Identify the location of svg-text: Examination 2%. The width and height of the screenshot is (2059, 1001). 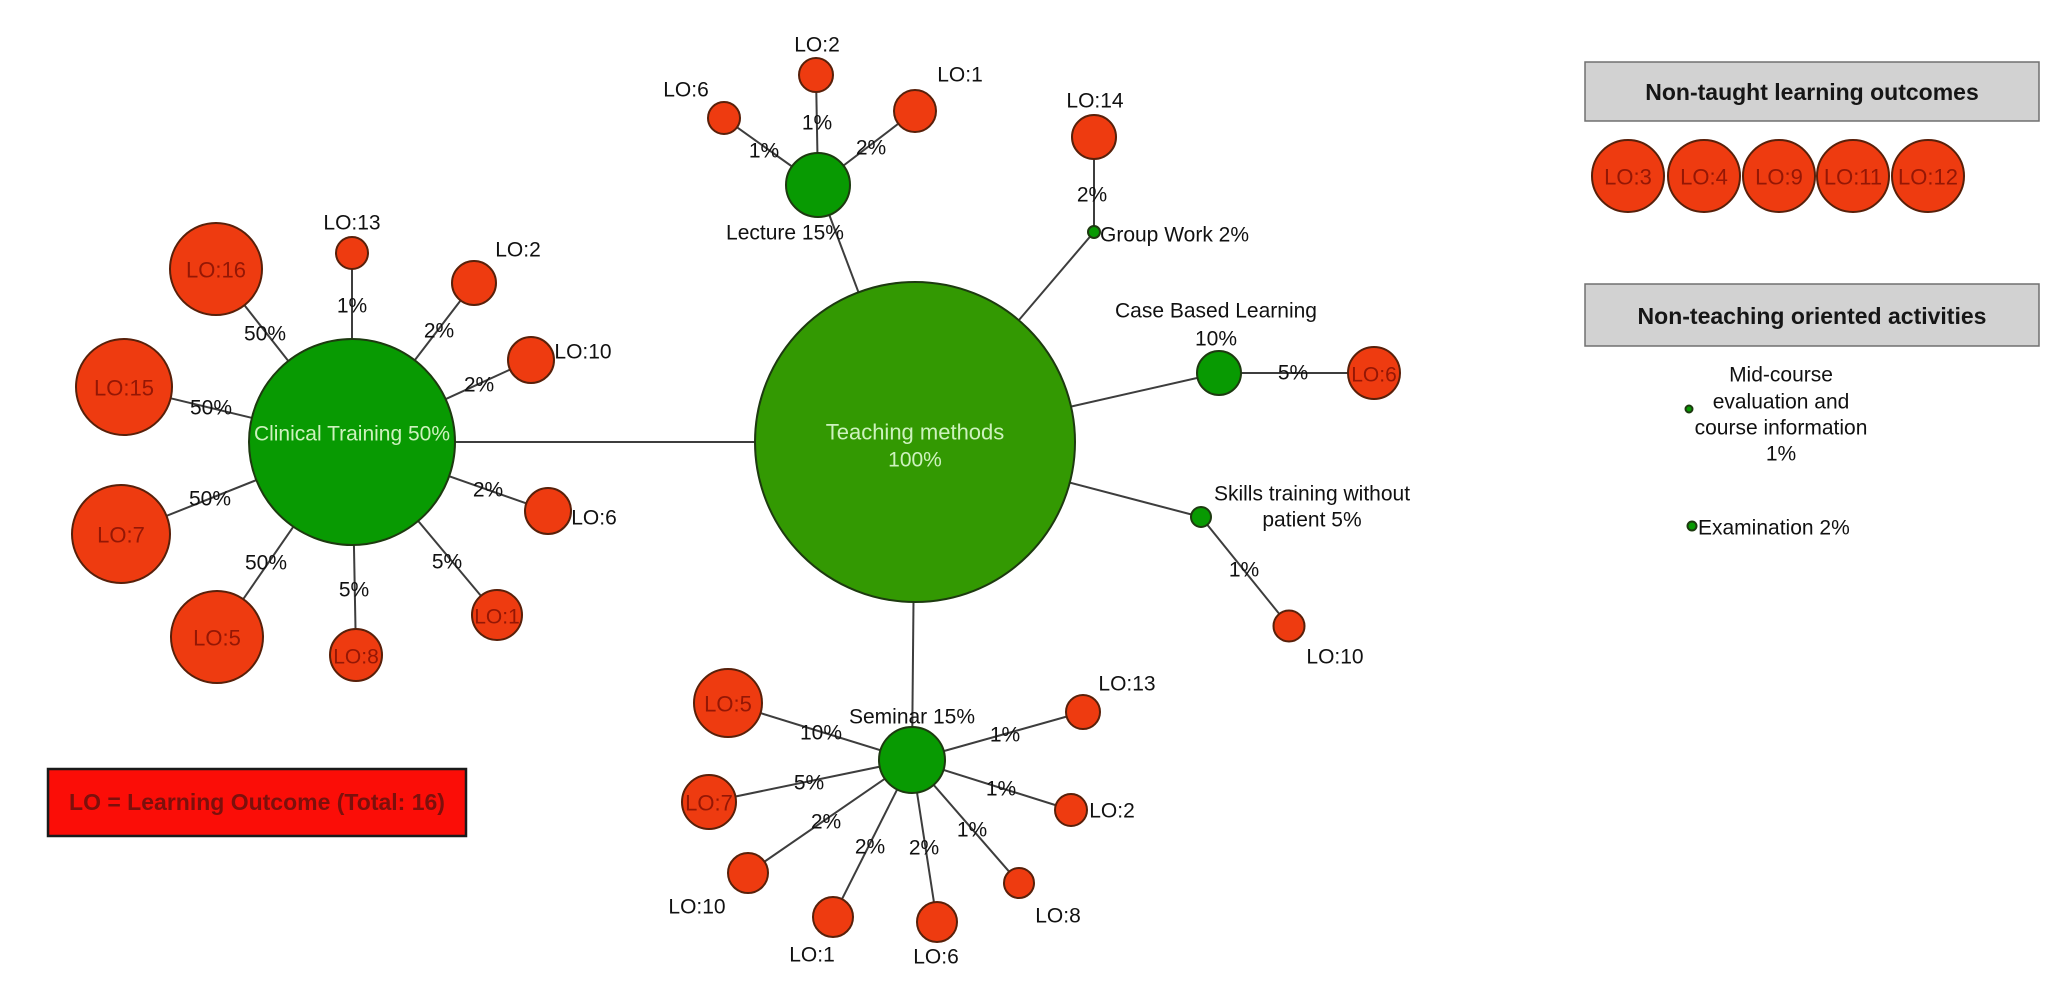
(1774, 527).